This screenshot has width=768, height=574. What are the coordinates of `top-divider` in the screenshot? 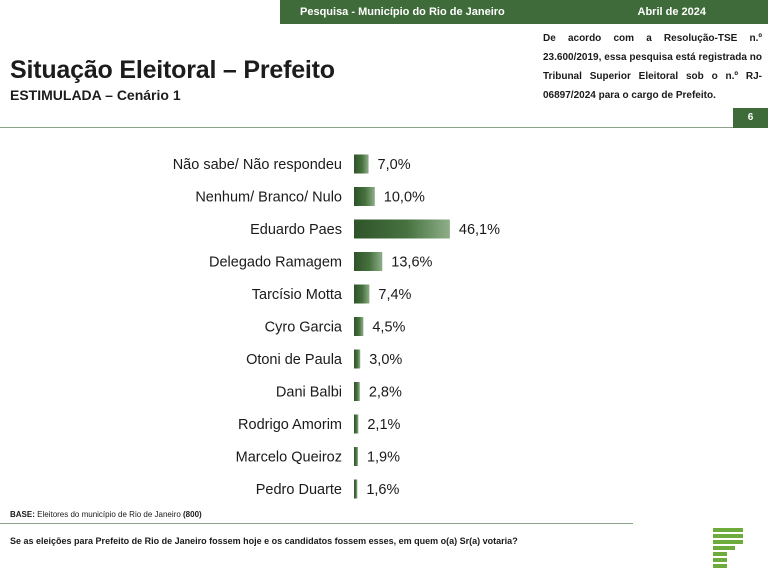 It's located at (366, 127).